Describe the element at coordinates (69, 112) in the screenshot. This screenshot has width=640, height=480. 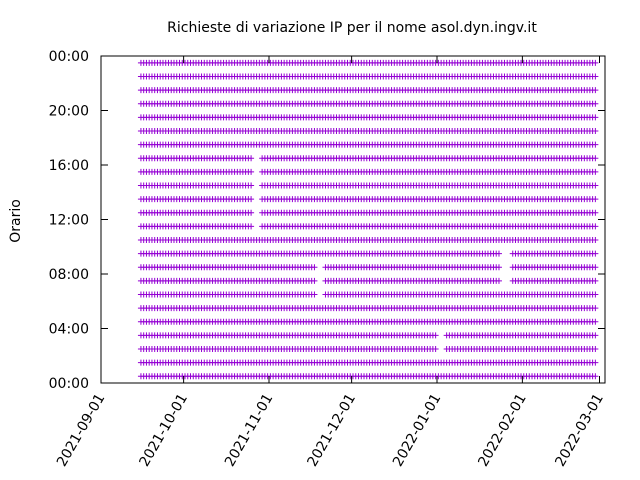
I see `y-tick-label: 20:00` at that location.